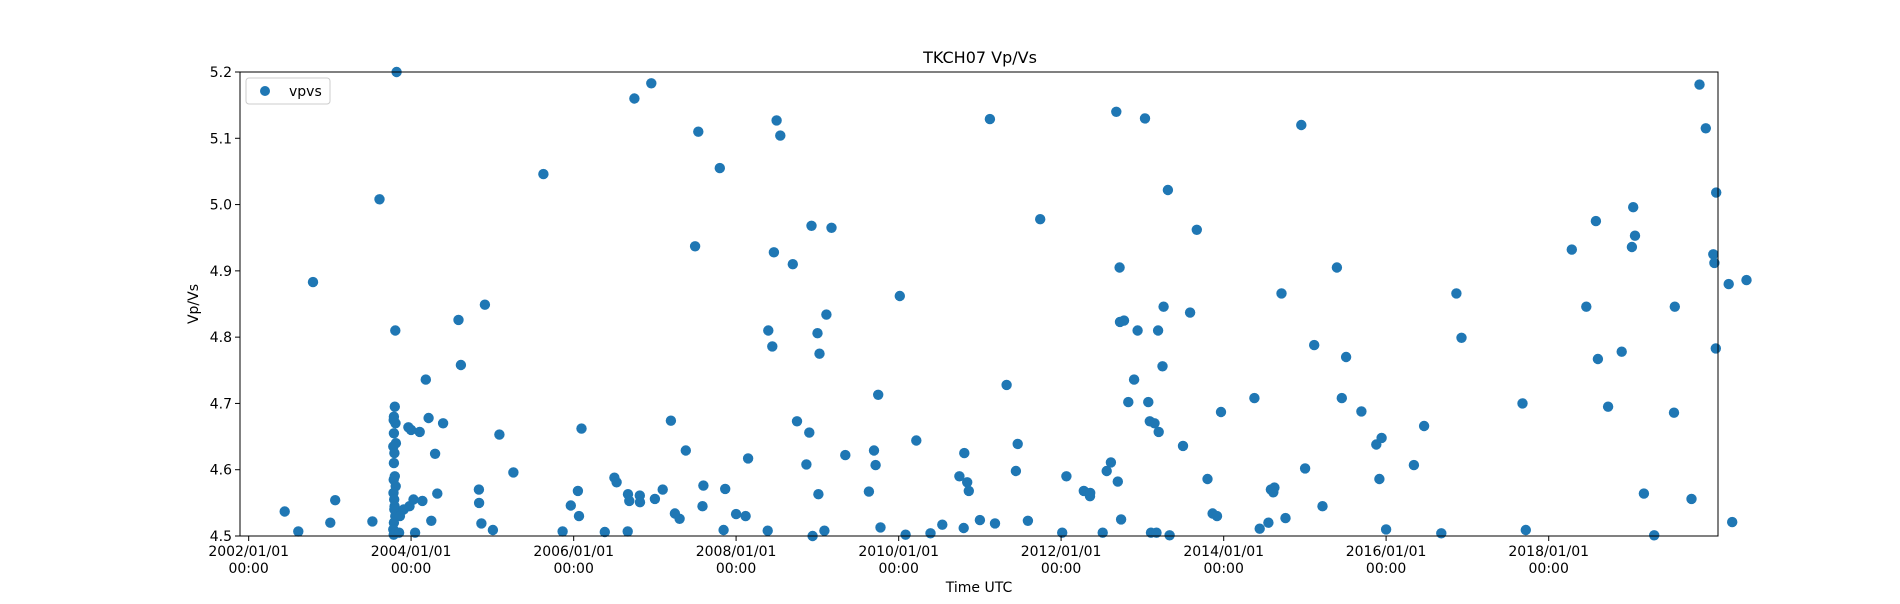  I want to click on legend-marker, so click(265, 91).